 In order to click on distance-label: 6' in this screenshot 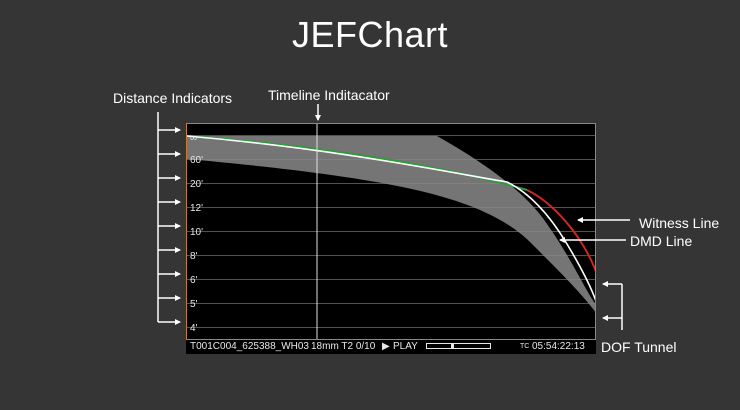, I will do `click(194, 280)`.